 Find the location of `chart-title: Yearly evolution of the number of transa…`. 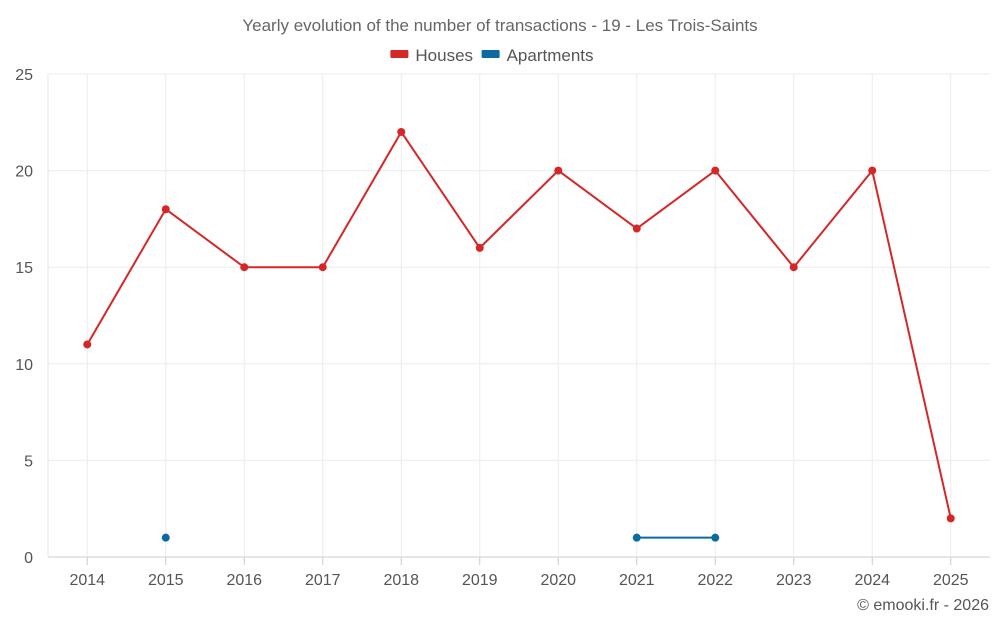

chart-title: Yearly evolution of the number of transa… is located at coordinates (499, 25).